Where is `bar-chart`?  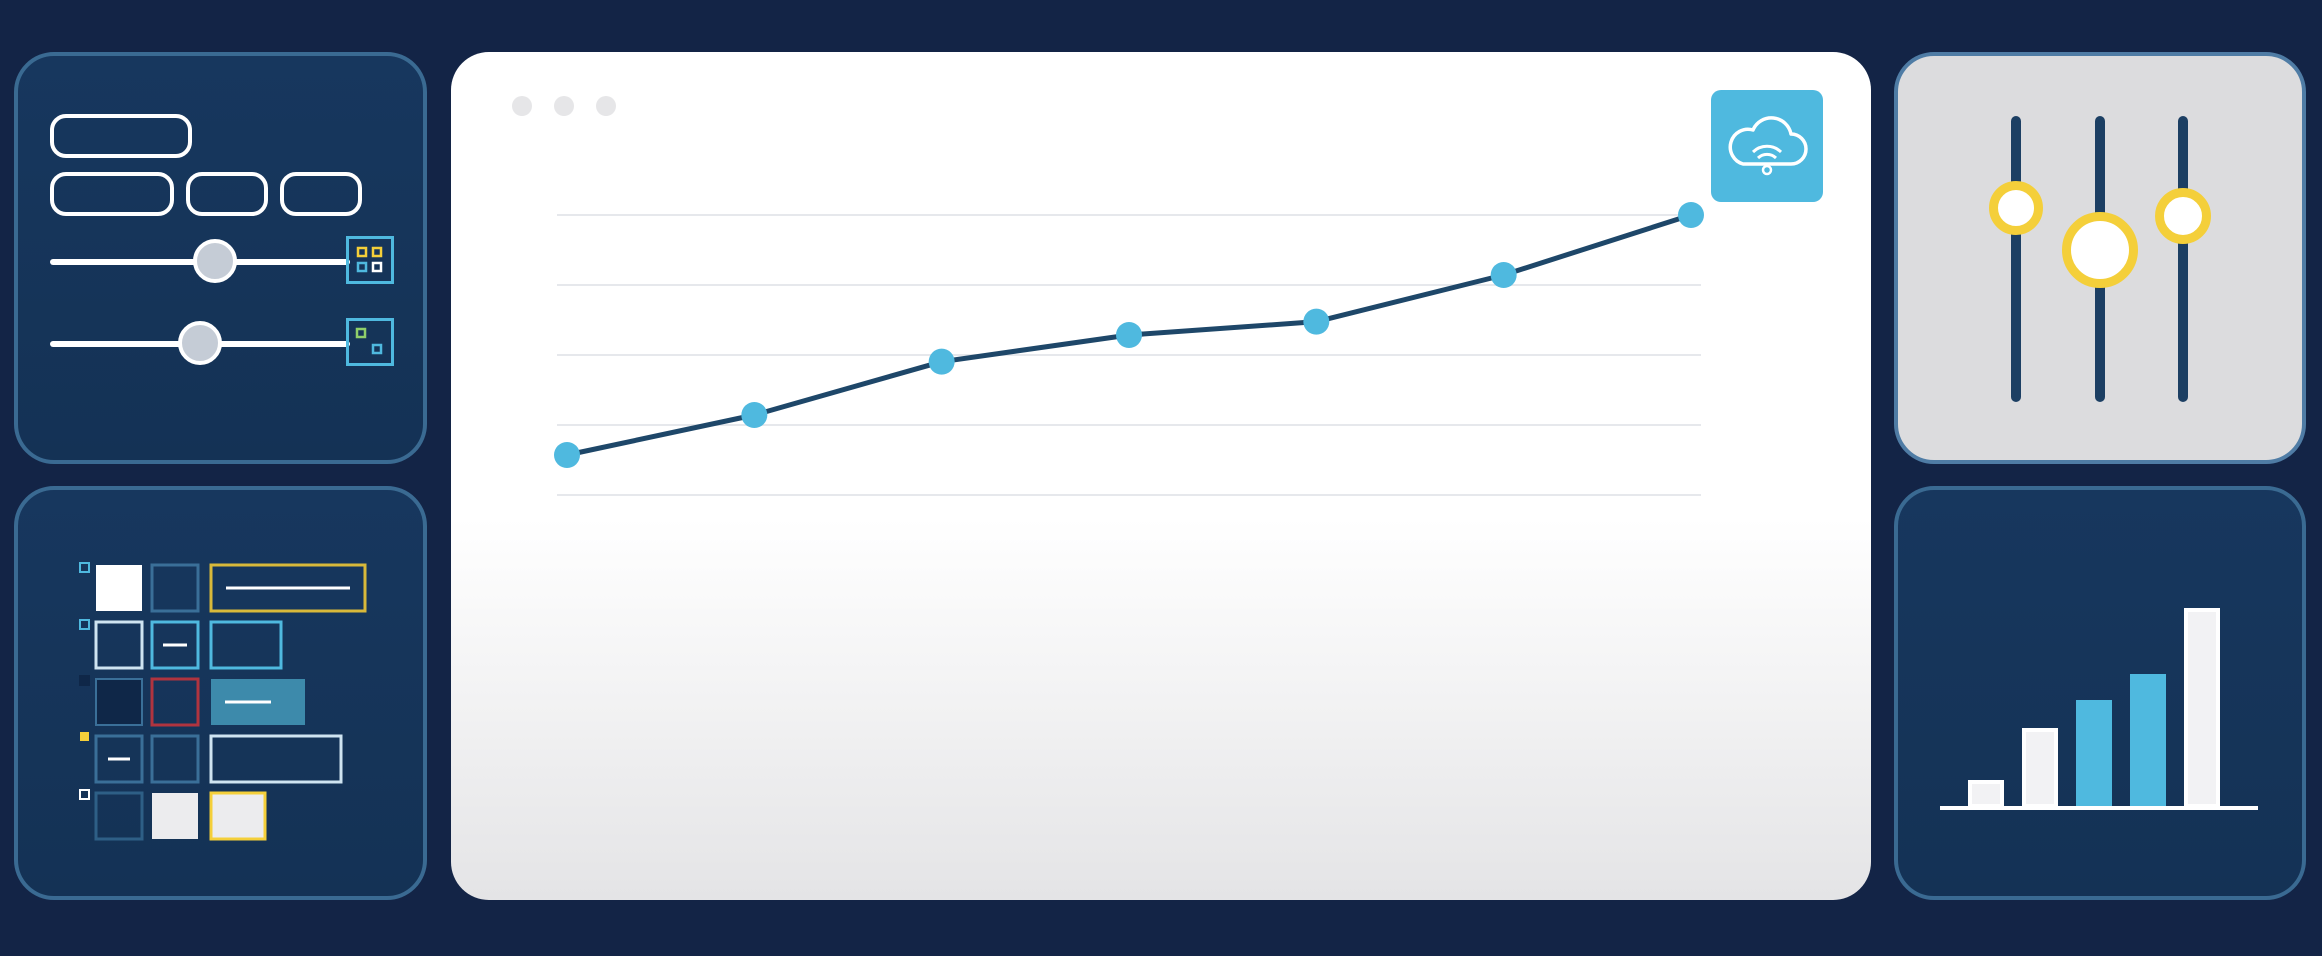
bar-chart is located at coordinates (2094, 708).